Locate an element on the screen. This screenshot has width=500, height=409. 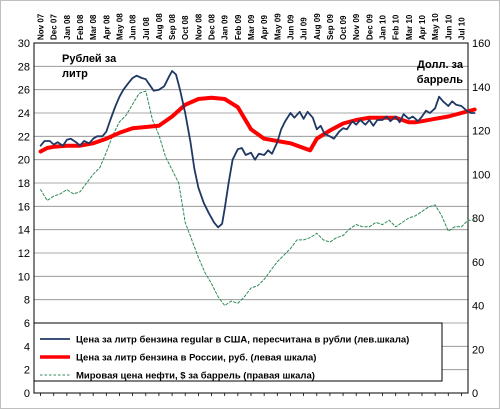
x-tick-label-29: Apr 10 is located at coordinates (422, 27).